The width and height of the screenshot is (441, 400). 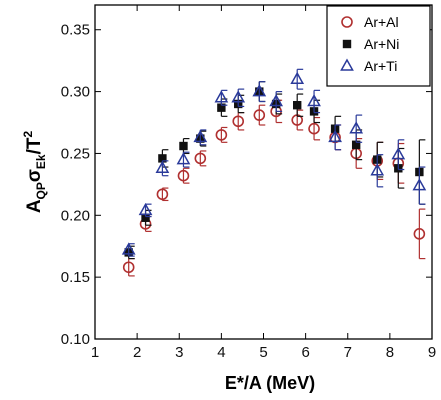 I want to click on x-axis-title: E*/A (MeV), so click(x=270, y=383).